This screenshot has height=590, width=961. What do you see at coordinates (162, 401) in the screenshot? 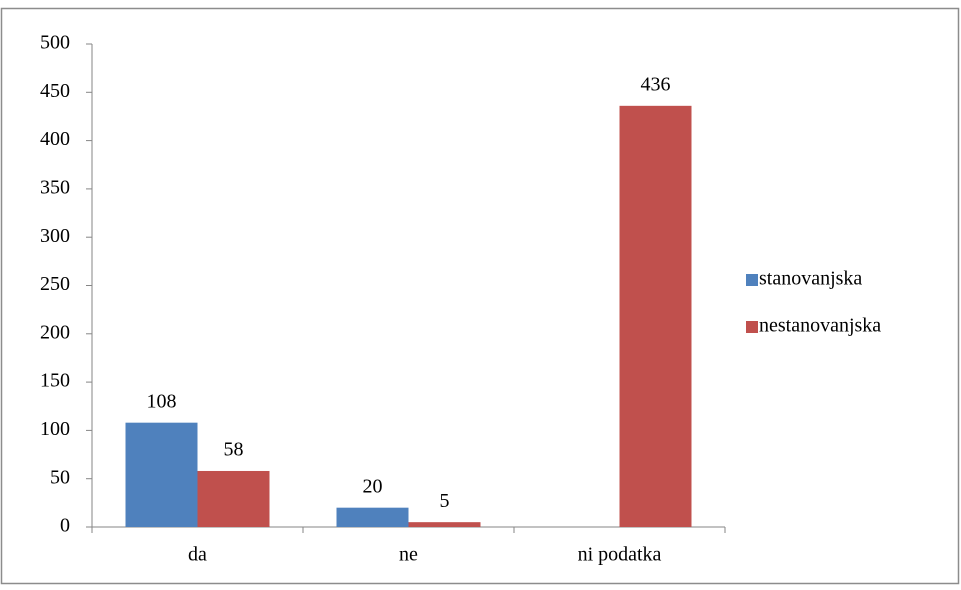
I see `data-label: 108` at bounding box center [162, 401].